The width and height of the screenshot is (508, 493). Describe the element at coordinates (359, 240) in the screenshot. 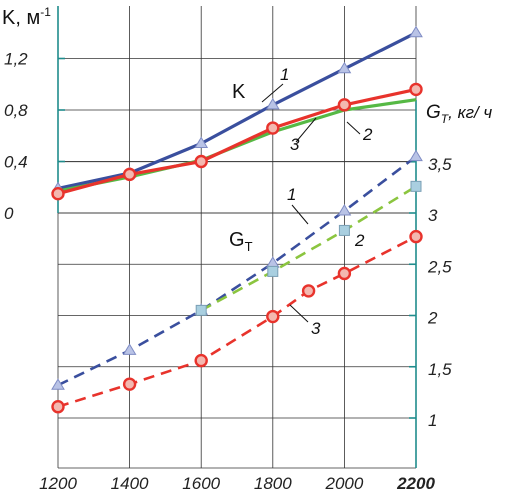

I see `curve-number-g2: 2` at that location.